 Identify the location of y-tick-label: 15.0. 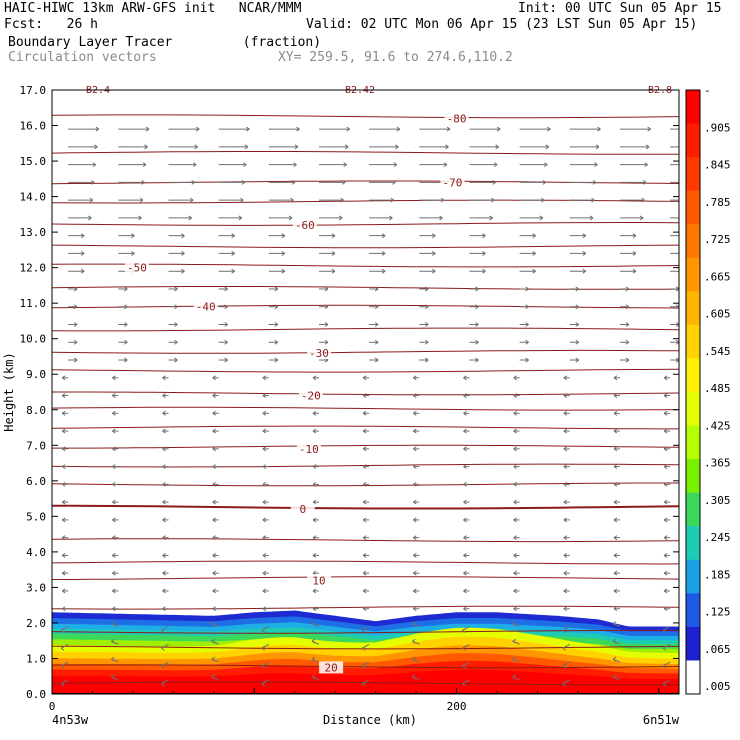
(33, 161).